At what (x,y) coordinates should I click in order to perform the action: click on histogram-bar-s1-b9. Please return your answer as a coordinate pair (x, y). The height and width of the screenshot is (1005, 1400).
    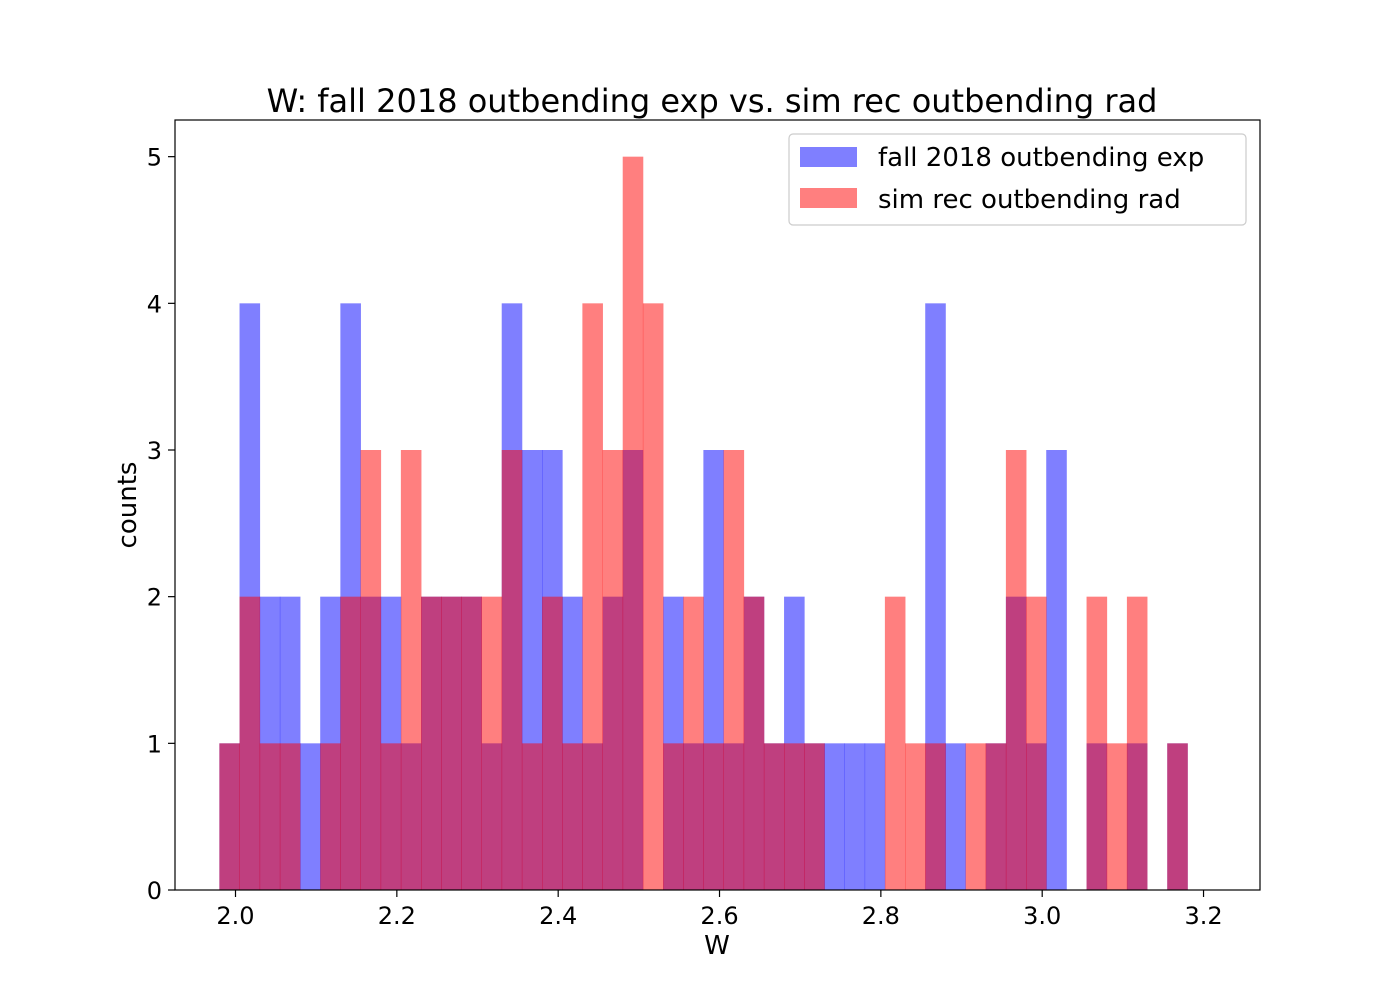
    Looking at the image, I should click on (431, 743).